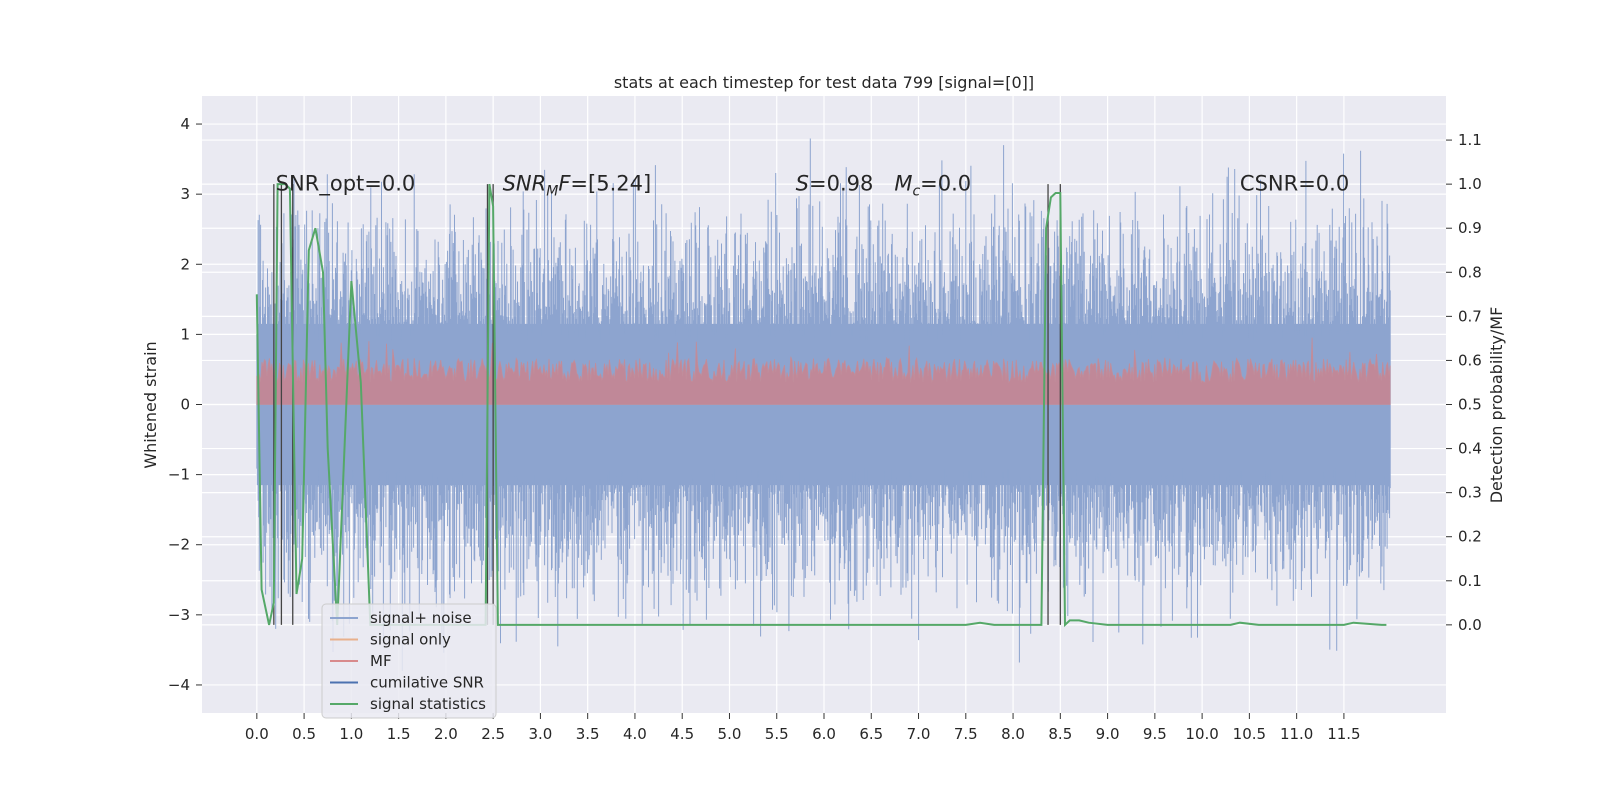  Describe the element at coordinates (421, 618) in the screenshot. I see `legend-label: signal+ noise` at that location.